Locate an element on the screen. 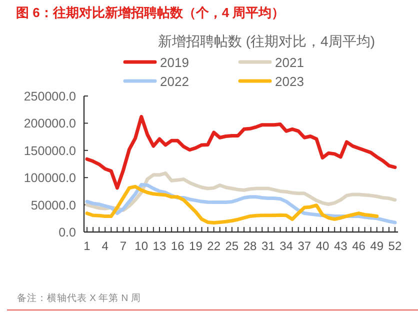 This screenshot has height=324, width=418. legend-label: 2019 is located at coordinates (174, 62).